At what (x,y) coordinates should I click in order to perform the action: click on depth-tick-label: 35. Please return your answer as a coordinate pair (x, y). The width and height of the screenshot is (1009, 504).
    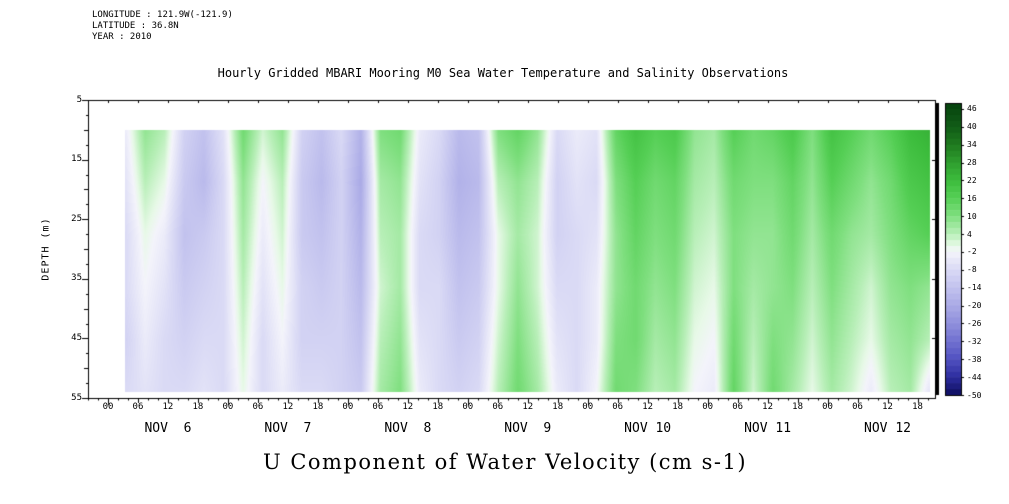
    Looking at the image, I should click on (76, 278).